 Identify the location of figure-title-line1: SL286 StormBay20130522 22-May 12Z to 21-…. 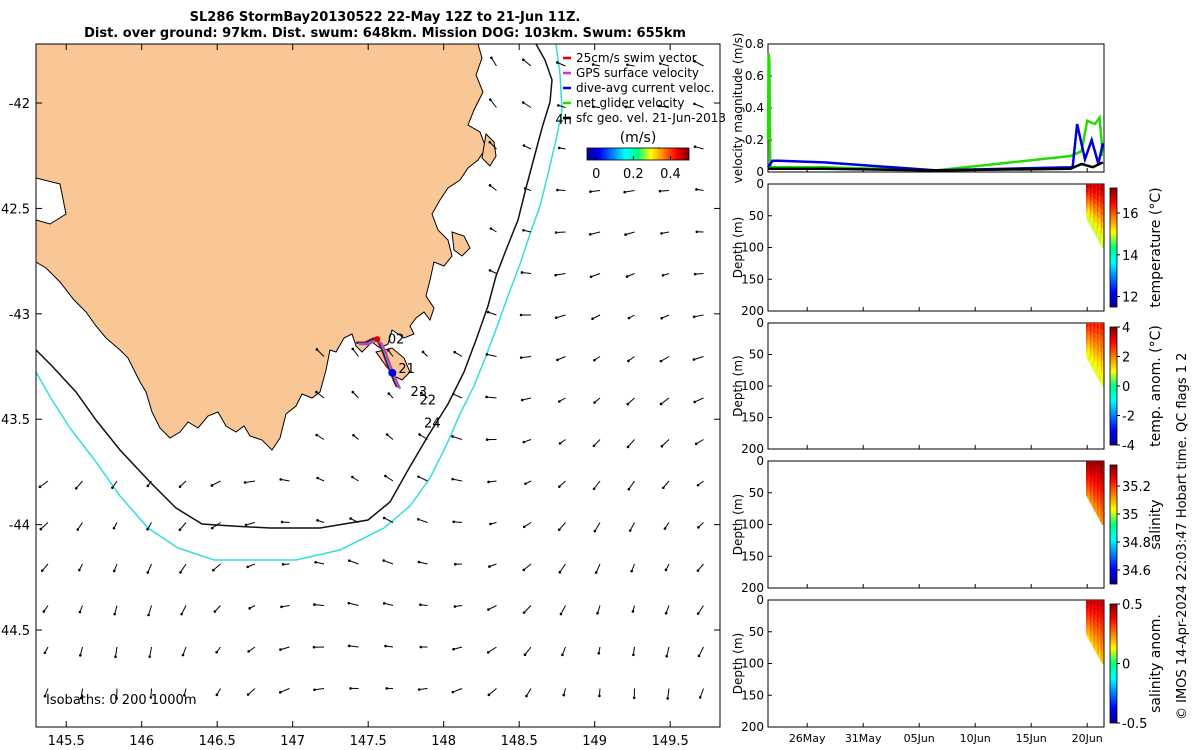
(385, 17).